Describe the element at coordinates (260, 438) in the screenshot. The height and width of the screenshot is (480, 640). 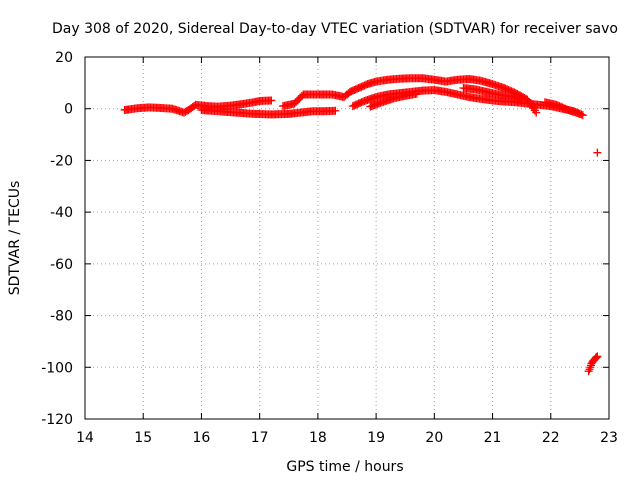
I see `x-tick-label: 17` at that location.